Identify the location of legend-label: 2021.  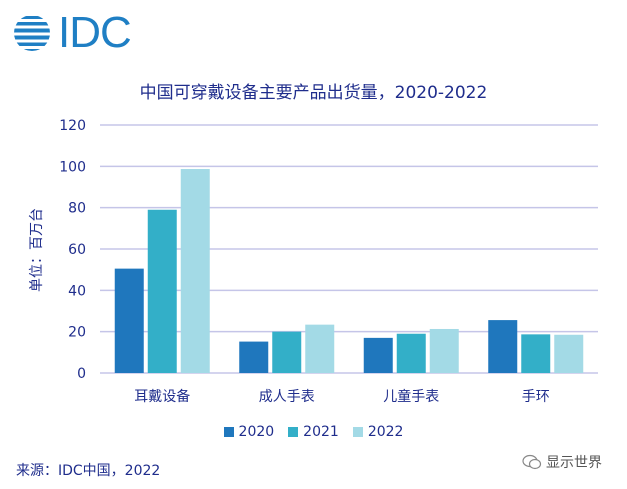
(321, 432).